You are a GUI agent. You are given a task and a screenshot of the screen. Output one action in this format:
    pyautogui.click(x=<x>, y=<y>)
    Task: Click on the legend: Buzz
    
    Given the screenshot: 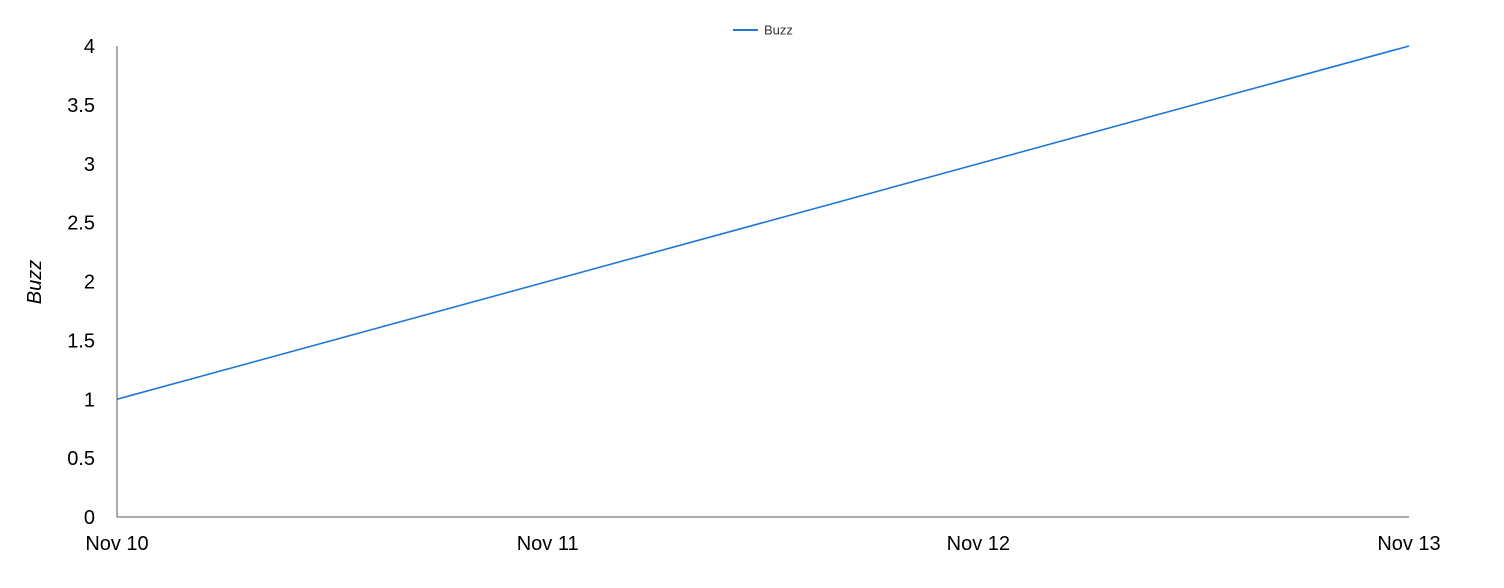 What is the action you would take?
    pyautogui.click(x=763, y=30)
    